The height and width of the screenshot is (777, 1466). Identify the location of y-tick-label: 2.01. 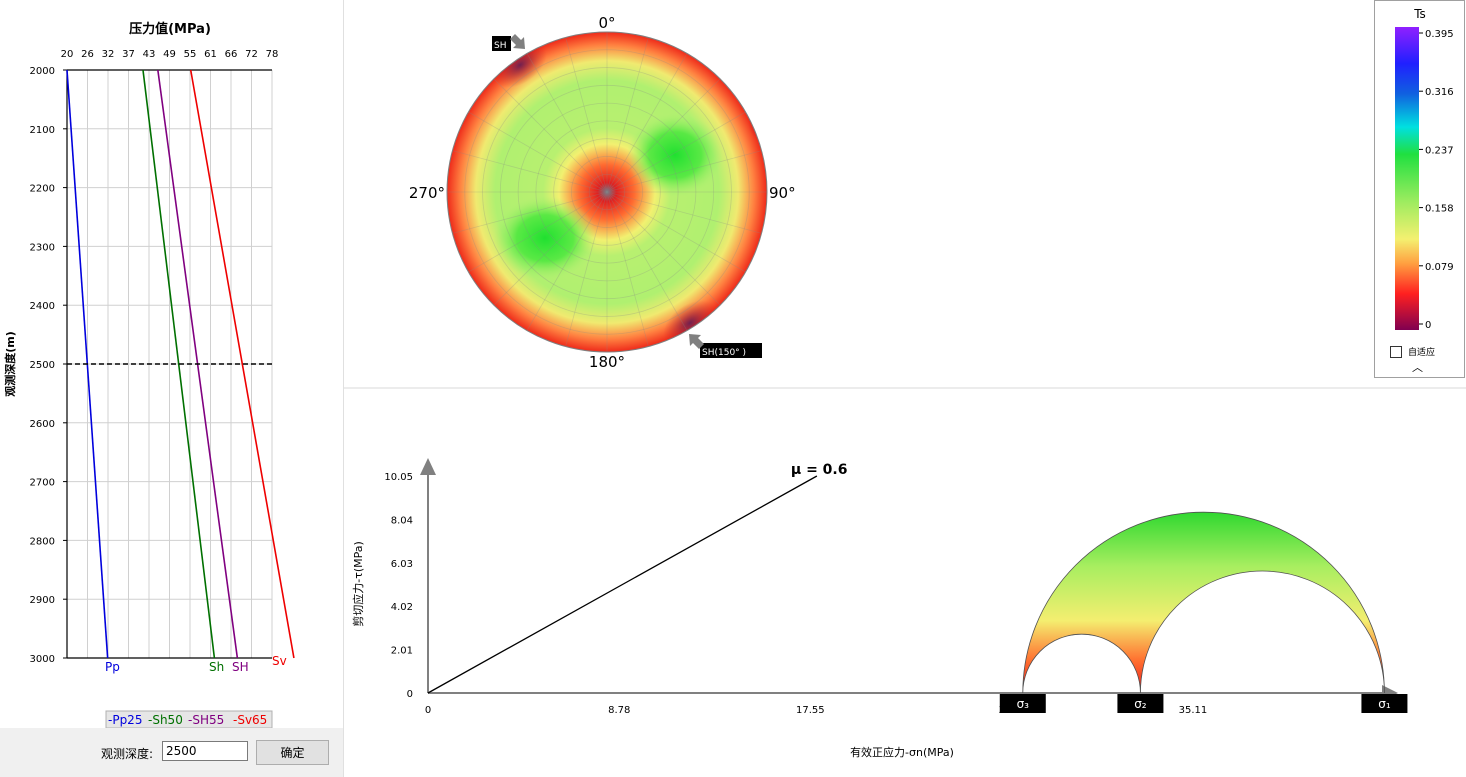
(402, 651).